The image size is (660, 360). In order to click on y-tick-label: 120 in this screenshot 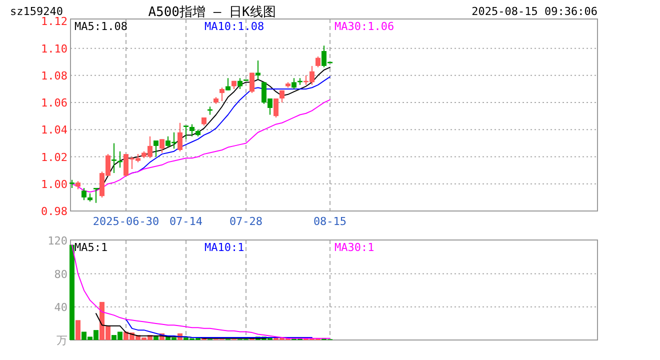, I will do `click(58, 241)`.